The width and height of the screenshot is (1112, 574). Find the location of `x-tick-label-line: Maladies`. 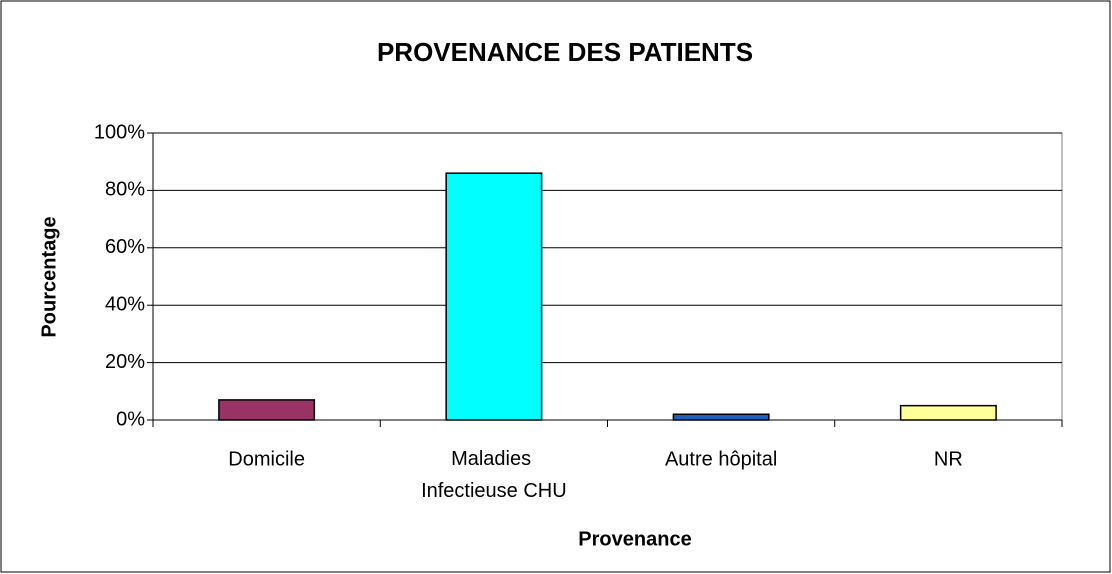

x-tick-label-line: Maladies is located at coordinates (494, 459).